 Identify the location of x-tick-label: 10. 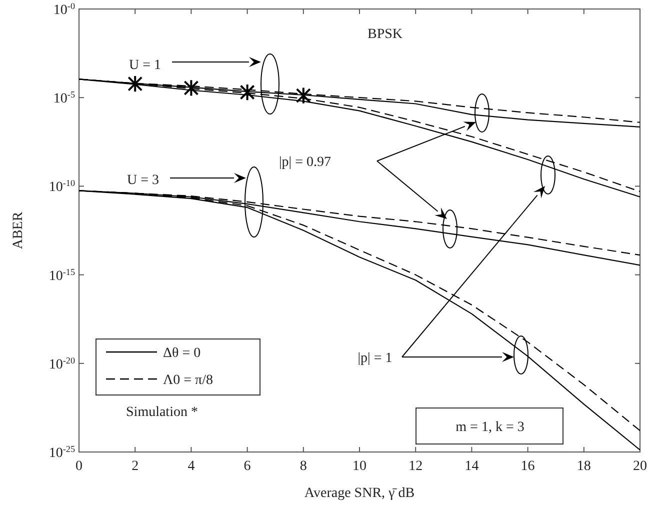
(359, 466).